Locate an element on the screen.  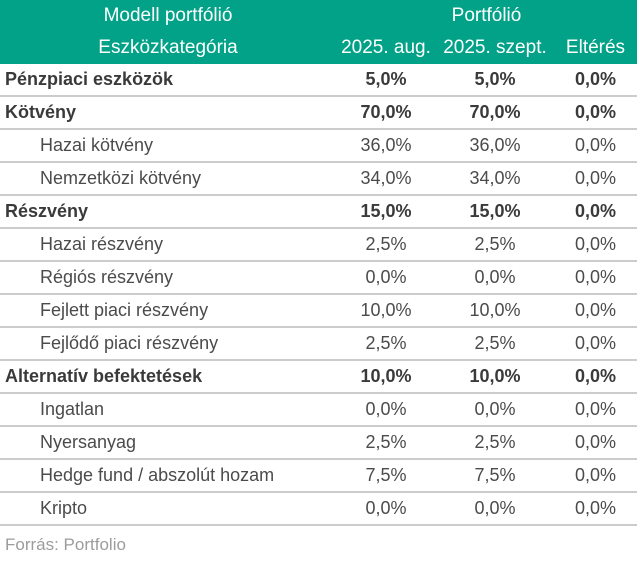
row-value-szept: 34,0% is located at coordinates (495, 178).